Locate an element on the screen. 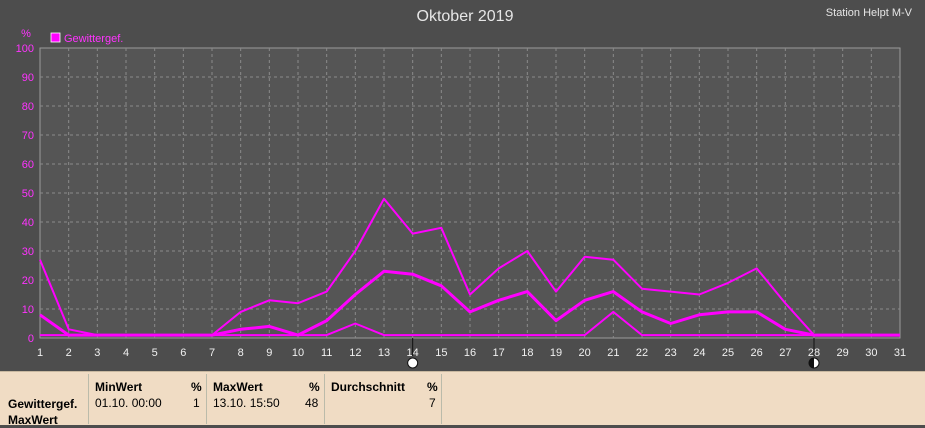 This screenshot has width=925, height=428. y-tick-label: 70 is located at coordinates (28, 136).